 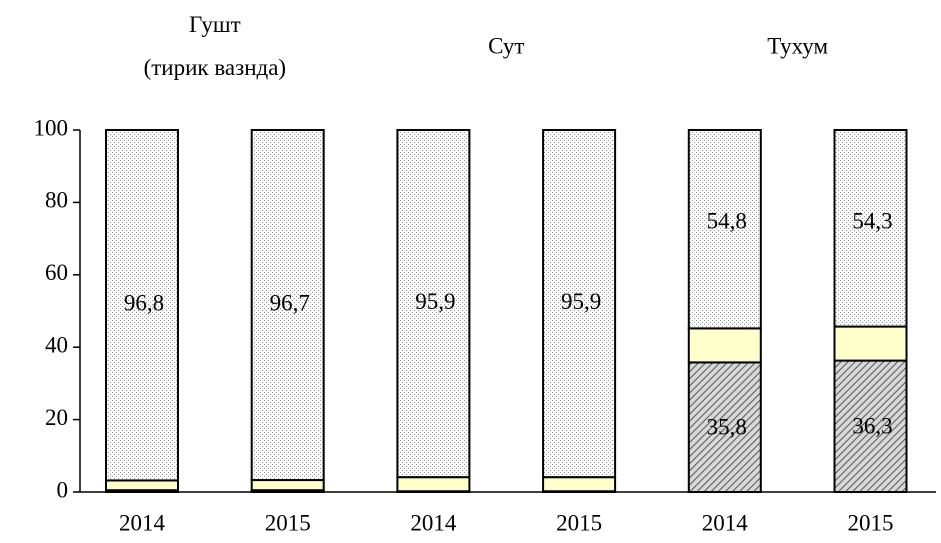 What do you see at coordinates (56, 272) in the screenshot?
I see `y-tick-label: 60` at bounding box center [56, 272].